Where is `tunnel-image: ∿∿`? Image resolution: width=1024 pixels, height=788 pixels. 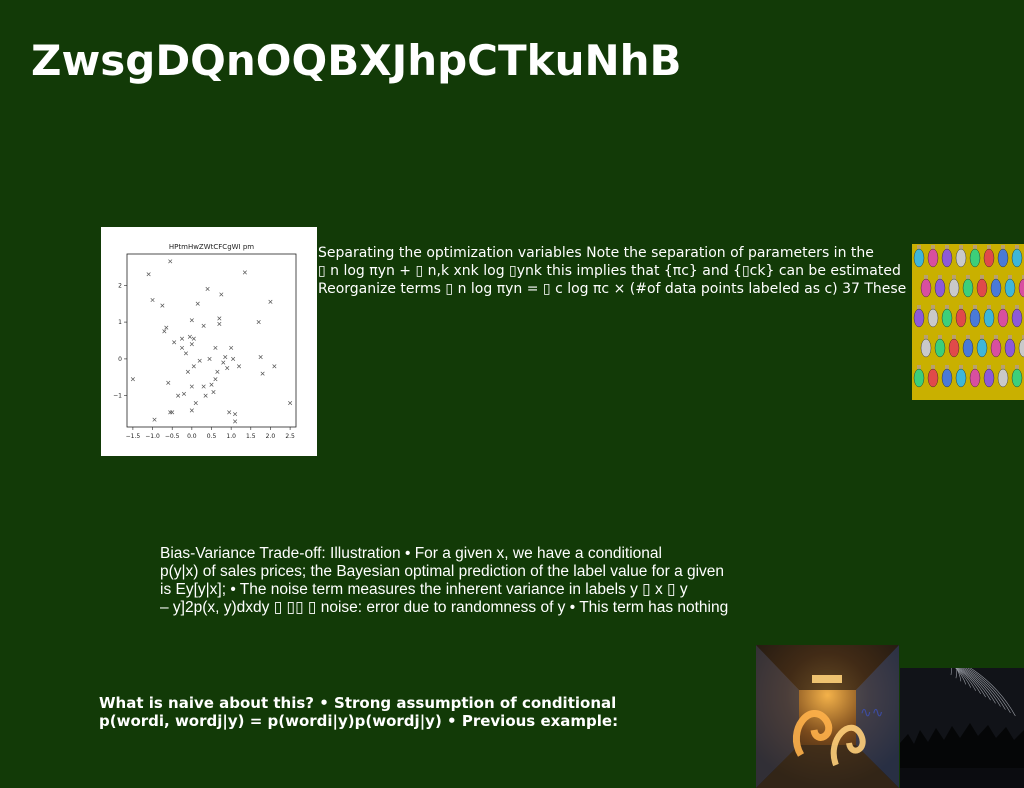
tunnel-image: ∿∿ is located at coordinates (827, 716).